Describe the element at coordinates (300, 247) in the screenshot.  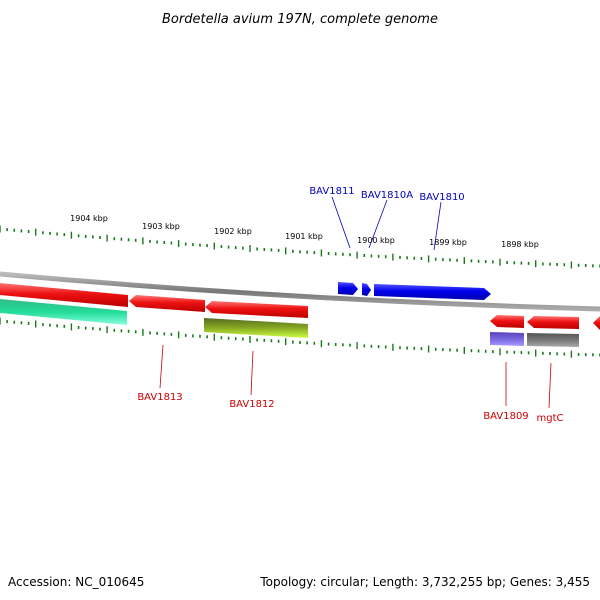
I see `outer-ruler-ticks` at that location.